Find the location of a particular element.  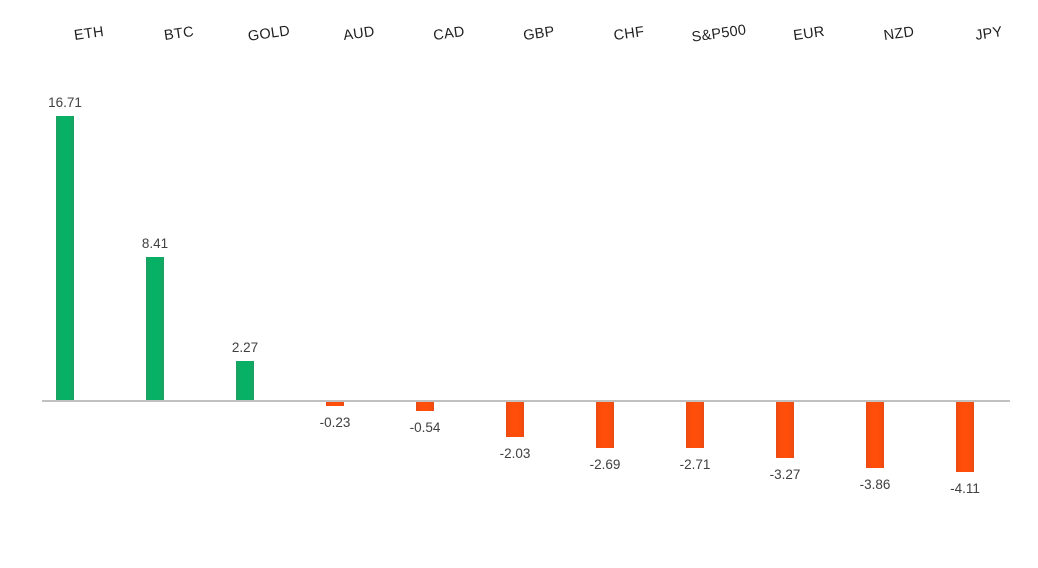

category-label-gbp: GBP is located at coordinates (539, 34).